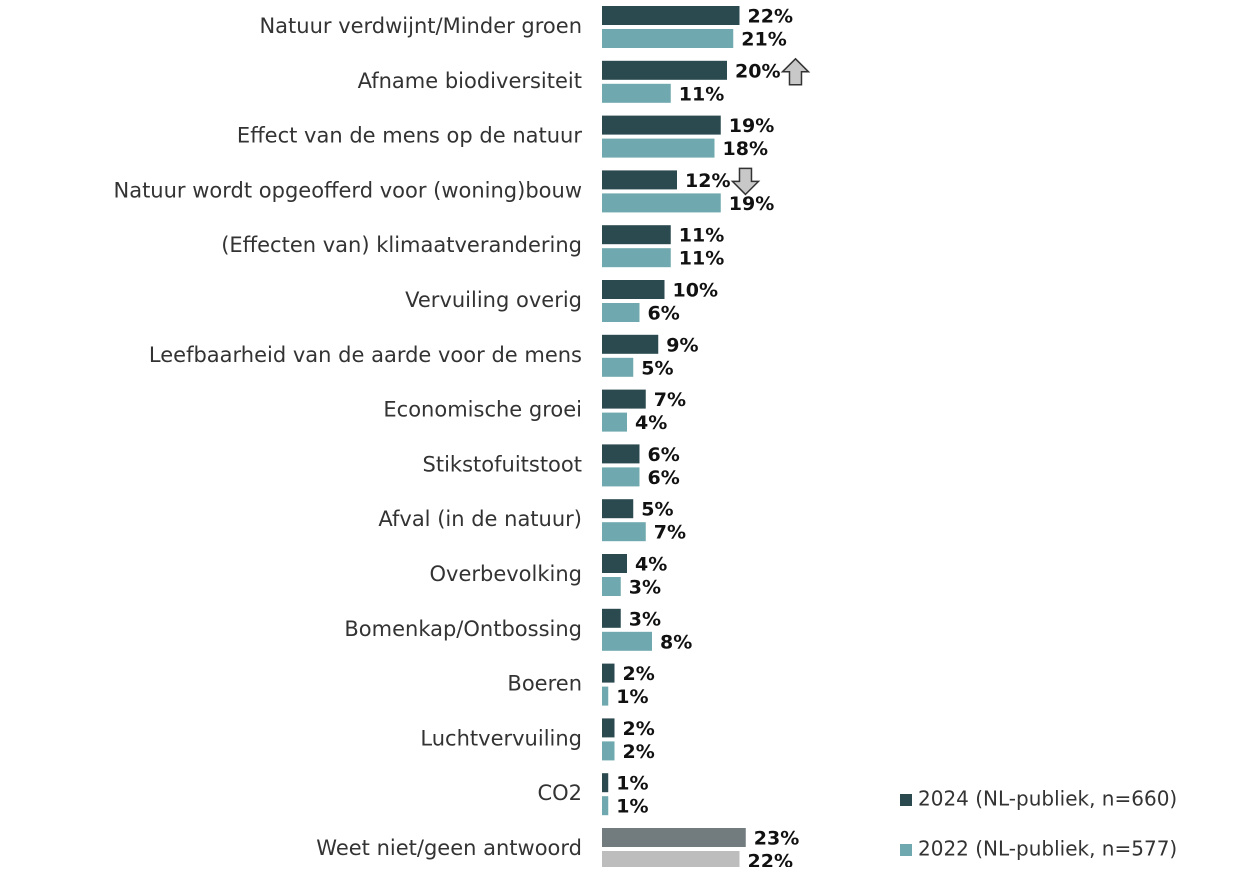 This screenshot has height=871, width=1248. What do you see at coordinates (449, 848) in the screenshot?
I see `category-label: Weet niet/geen antwoord` at bounding box center [449, 848].